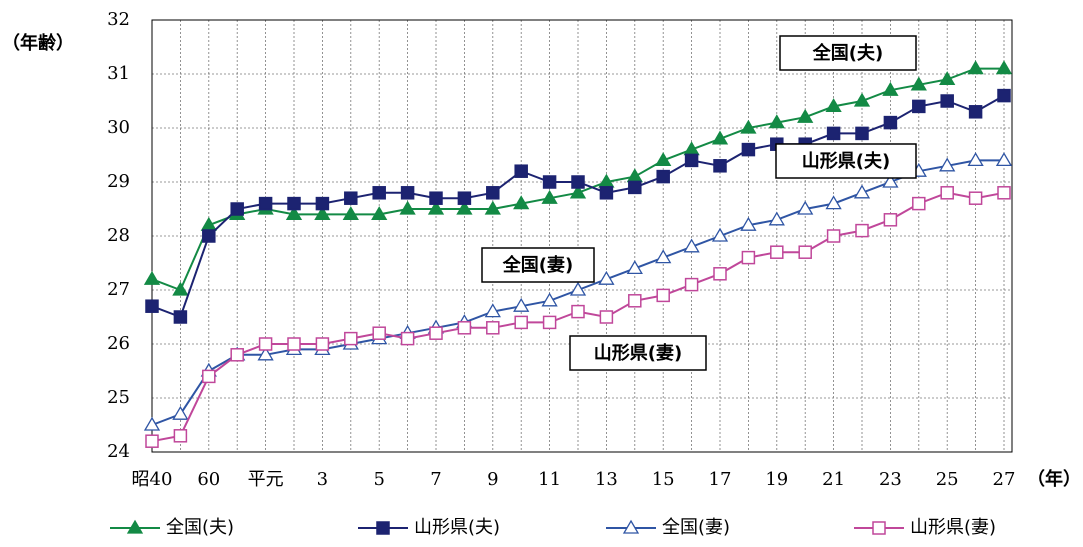 The image size is (1083, 547). Describe the element at coordinates (947, 479) in the screenshot. I see `x-tick-label: 25` at that location.